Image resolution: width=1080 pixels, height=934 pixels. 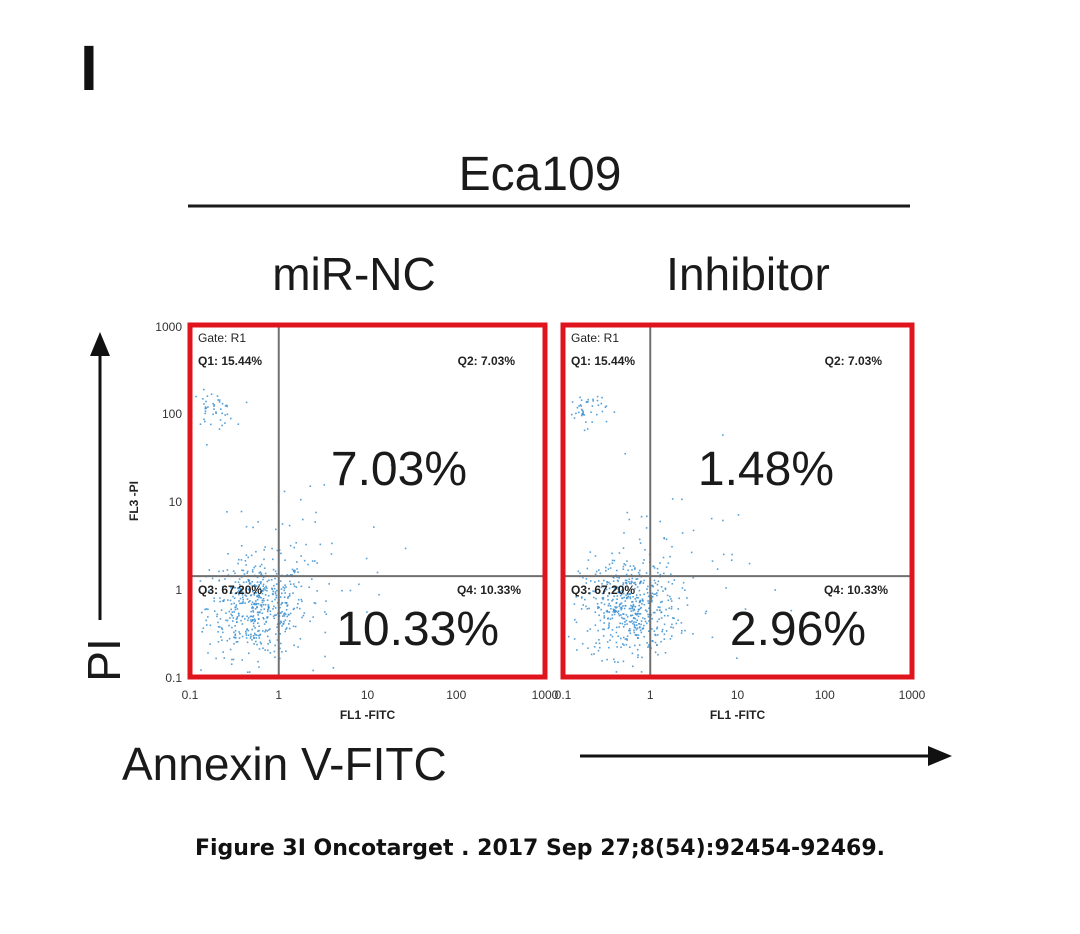 I want to click on panel-title-mir-nc: miR-NC, so click(x=354, y=274).